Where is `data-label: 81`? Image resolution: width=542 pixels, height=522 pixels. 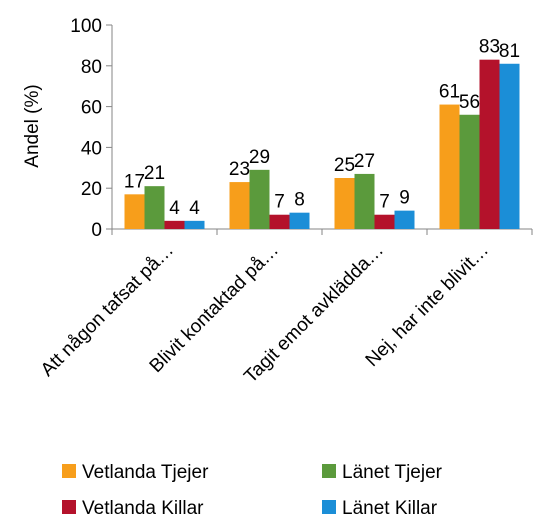 data-label: 81 is located at coordinates (509, 51).